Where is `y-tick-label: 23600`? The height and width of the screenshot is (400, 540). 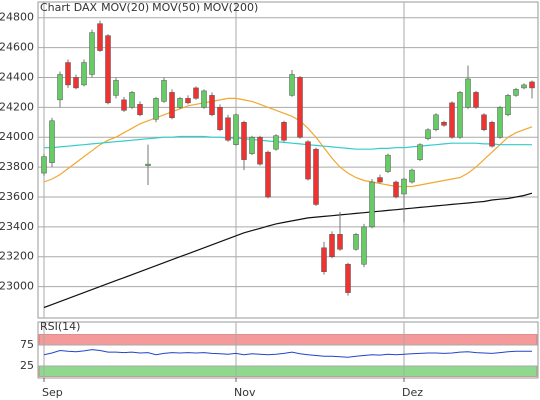
y-tick-label: 23600 is located at coordinates (17, 196).